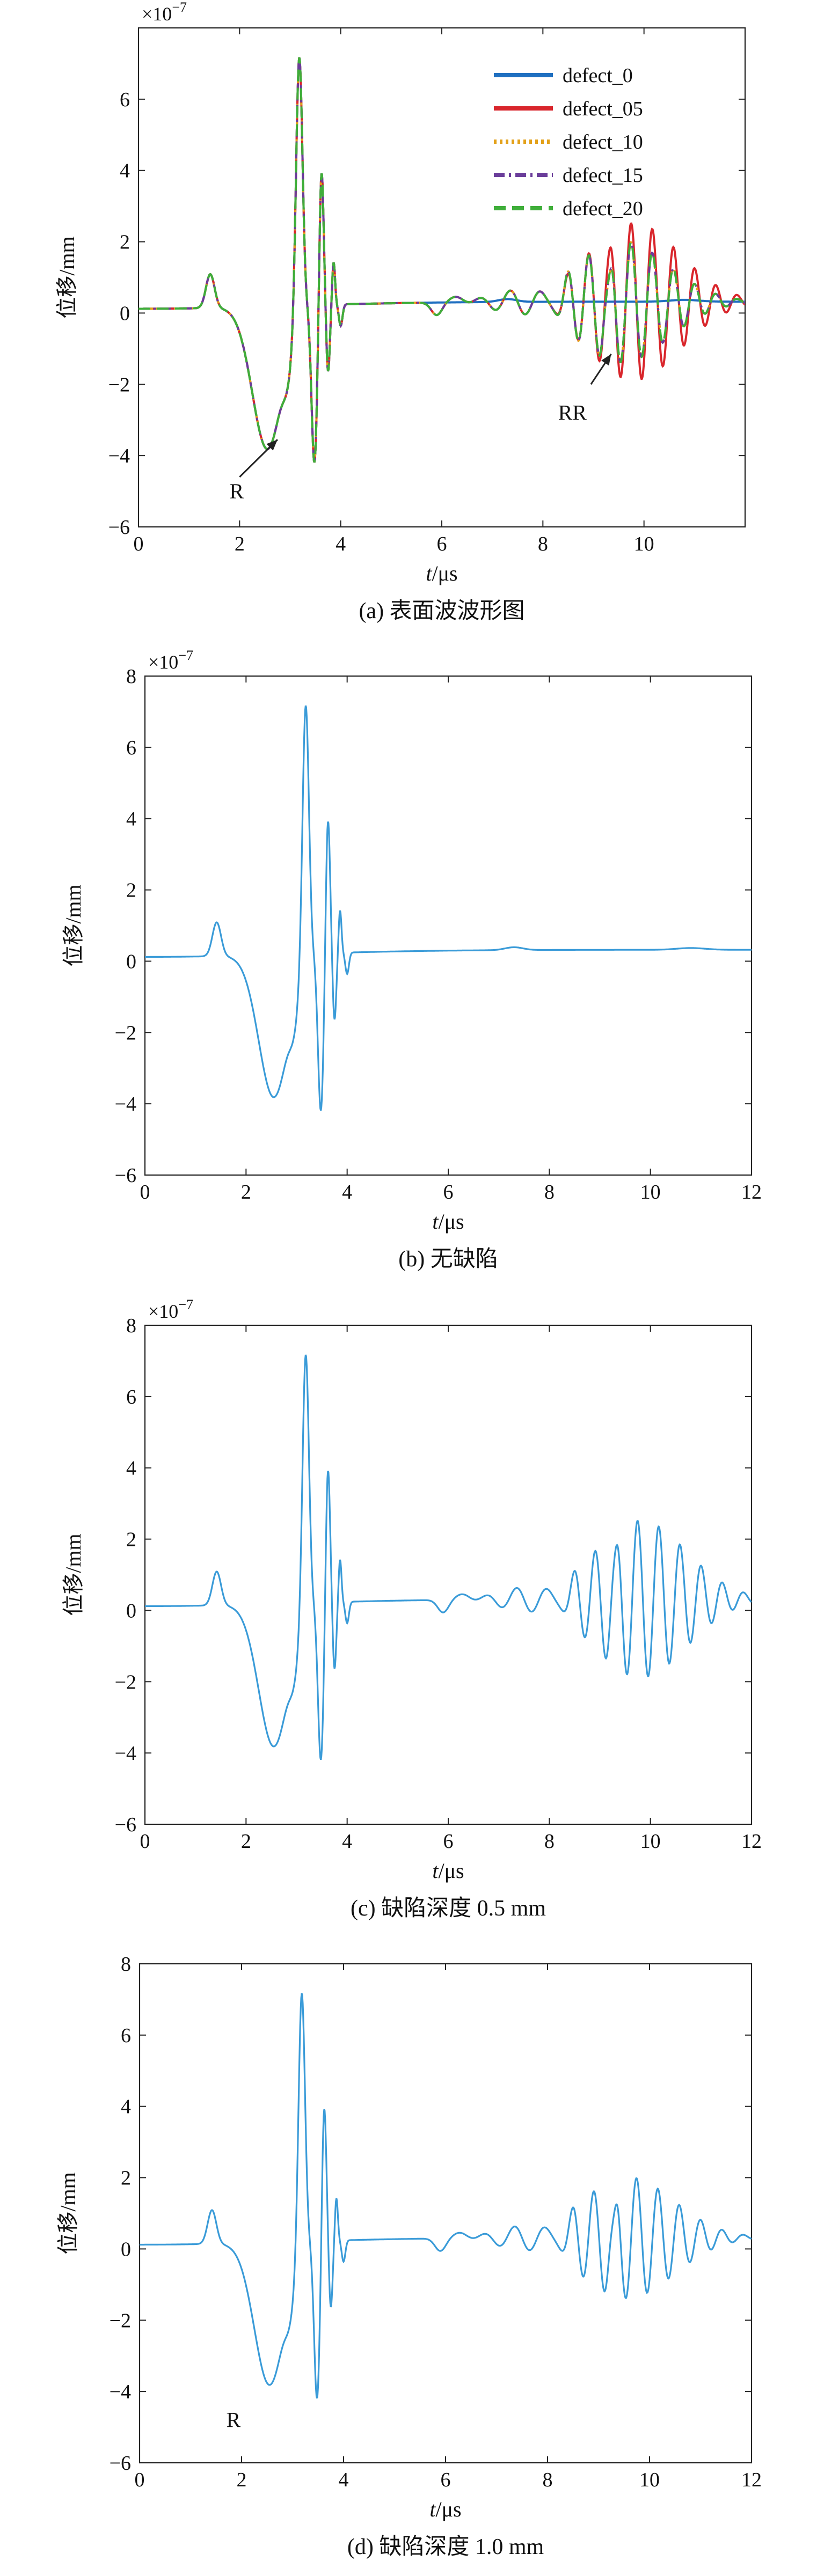  I want to click on figure-caption: (d) 缺陷深度 1.0 mm, so click(445, 2547).